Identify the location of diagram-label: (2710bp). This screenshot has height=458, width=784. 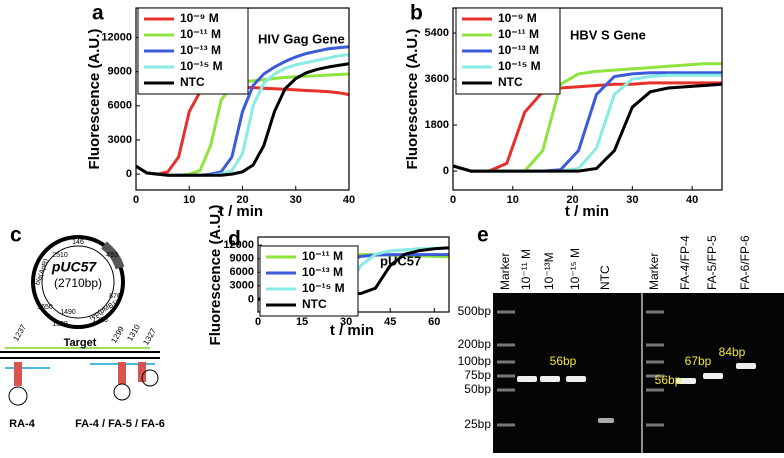
(78, 283).